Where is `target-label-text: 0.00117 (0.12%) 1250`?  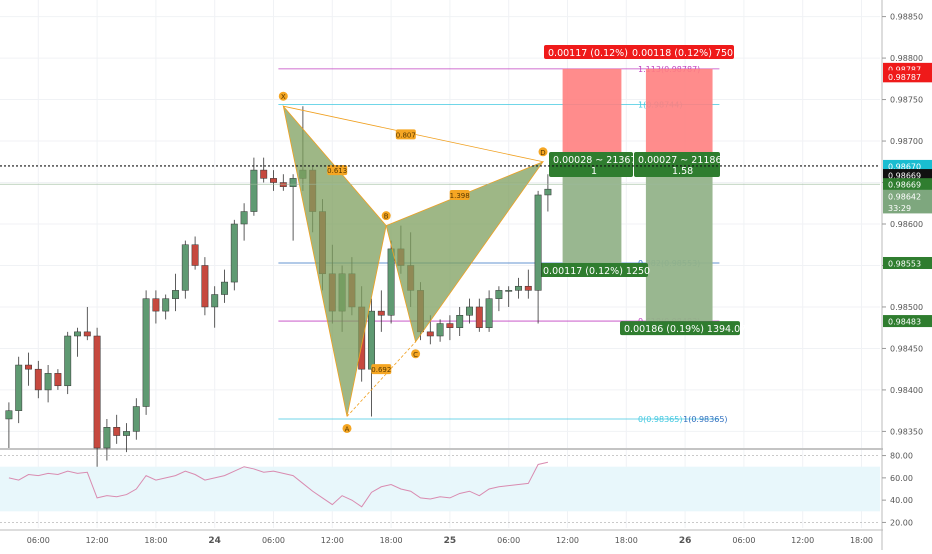 target-label-text: 0.00117 (0.12%) 1250 is located at coordinates (596, 271).